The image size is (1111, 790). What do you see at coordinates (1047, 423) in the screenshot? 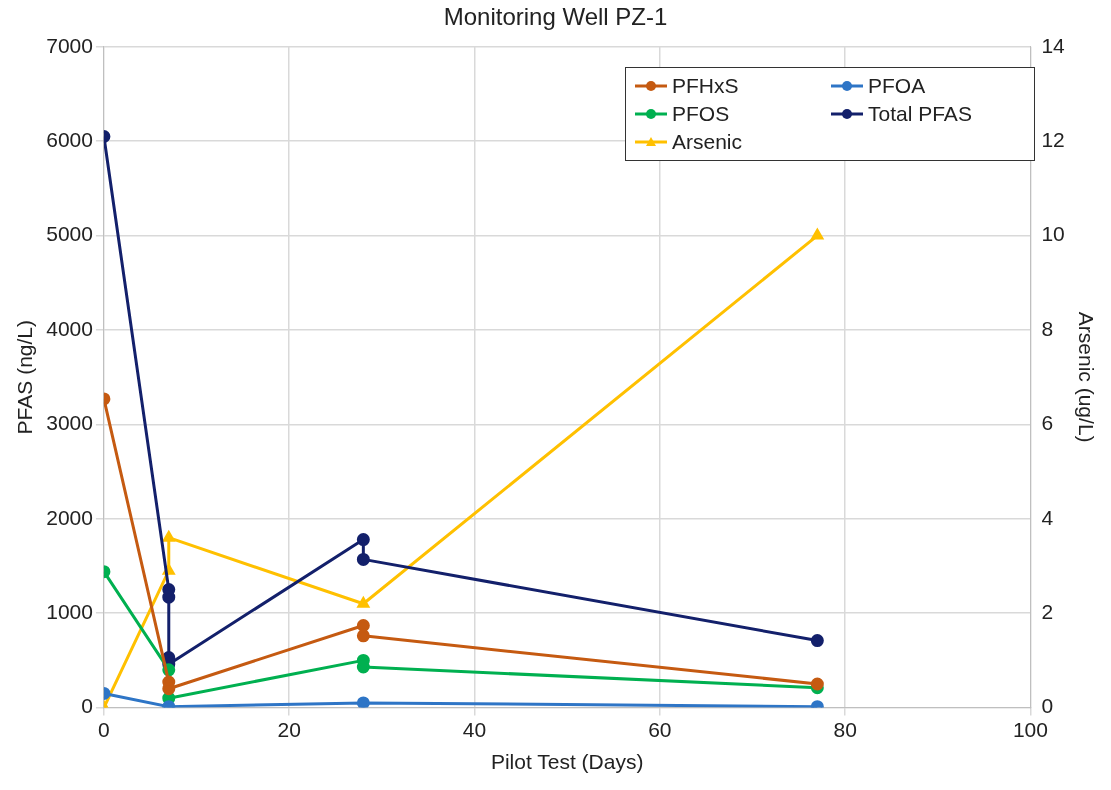
I see `y2-tick-label: 6` at bounding box center [1047, 423].